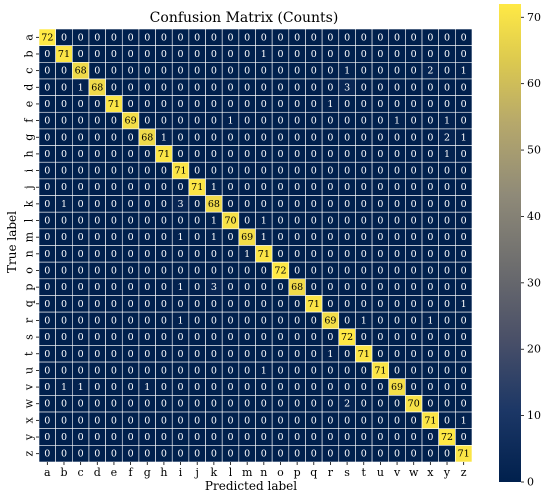  Describe the element at coordinates (364, 37) in the screenshot. I see `cell-value-a-t: 0` at that location.